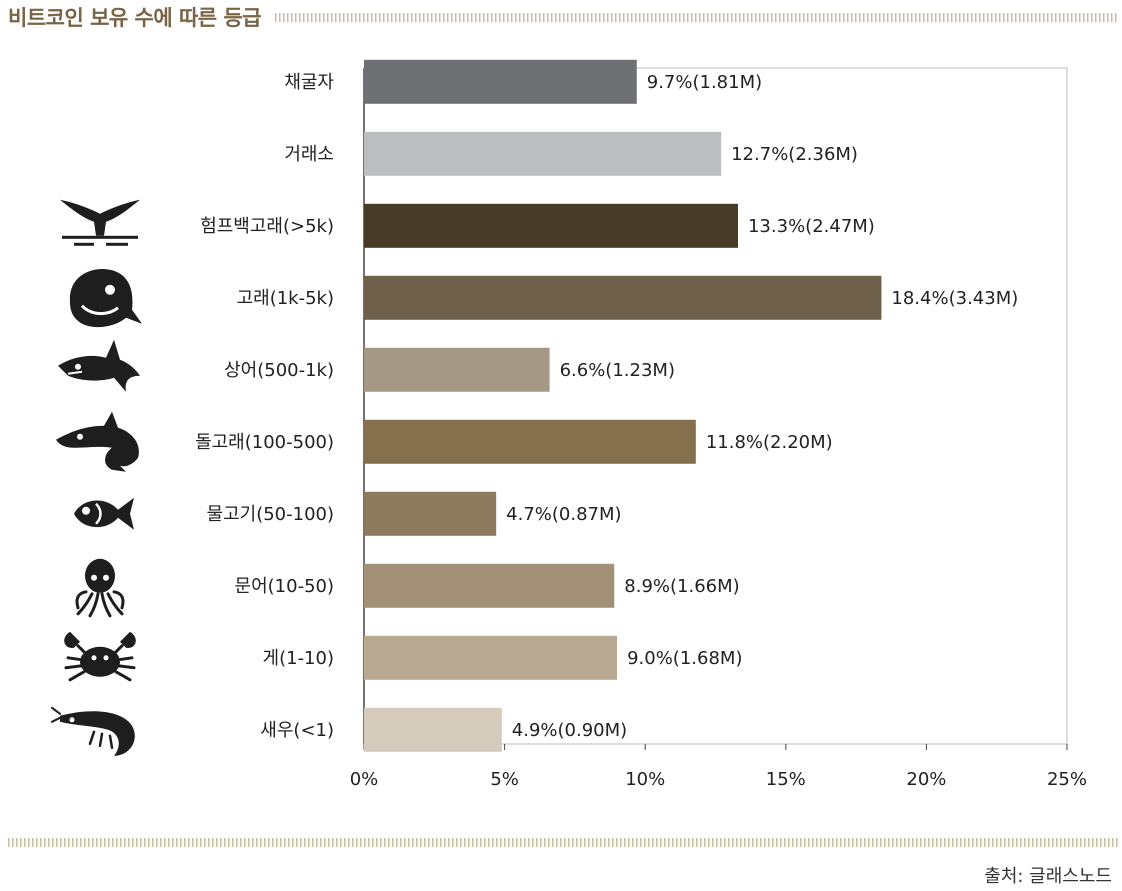  Describe the element at coordinates (569, 730) in the screenshot. I see `bar-value-label: 4.9%(0.90M)` at that location.